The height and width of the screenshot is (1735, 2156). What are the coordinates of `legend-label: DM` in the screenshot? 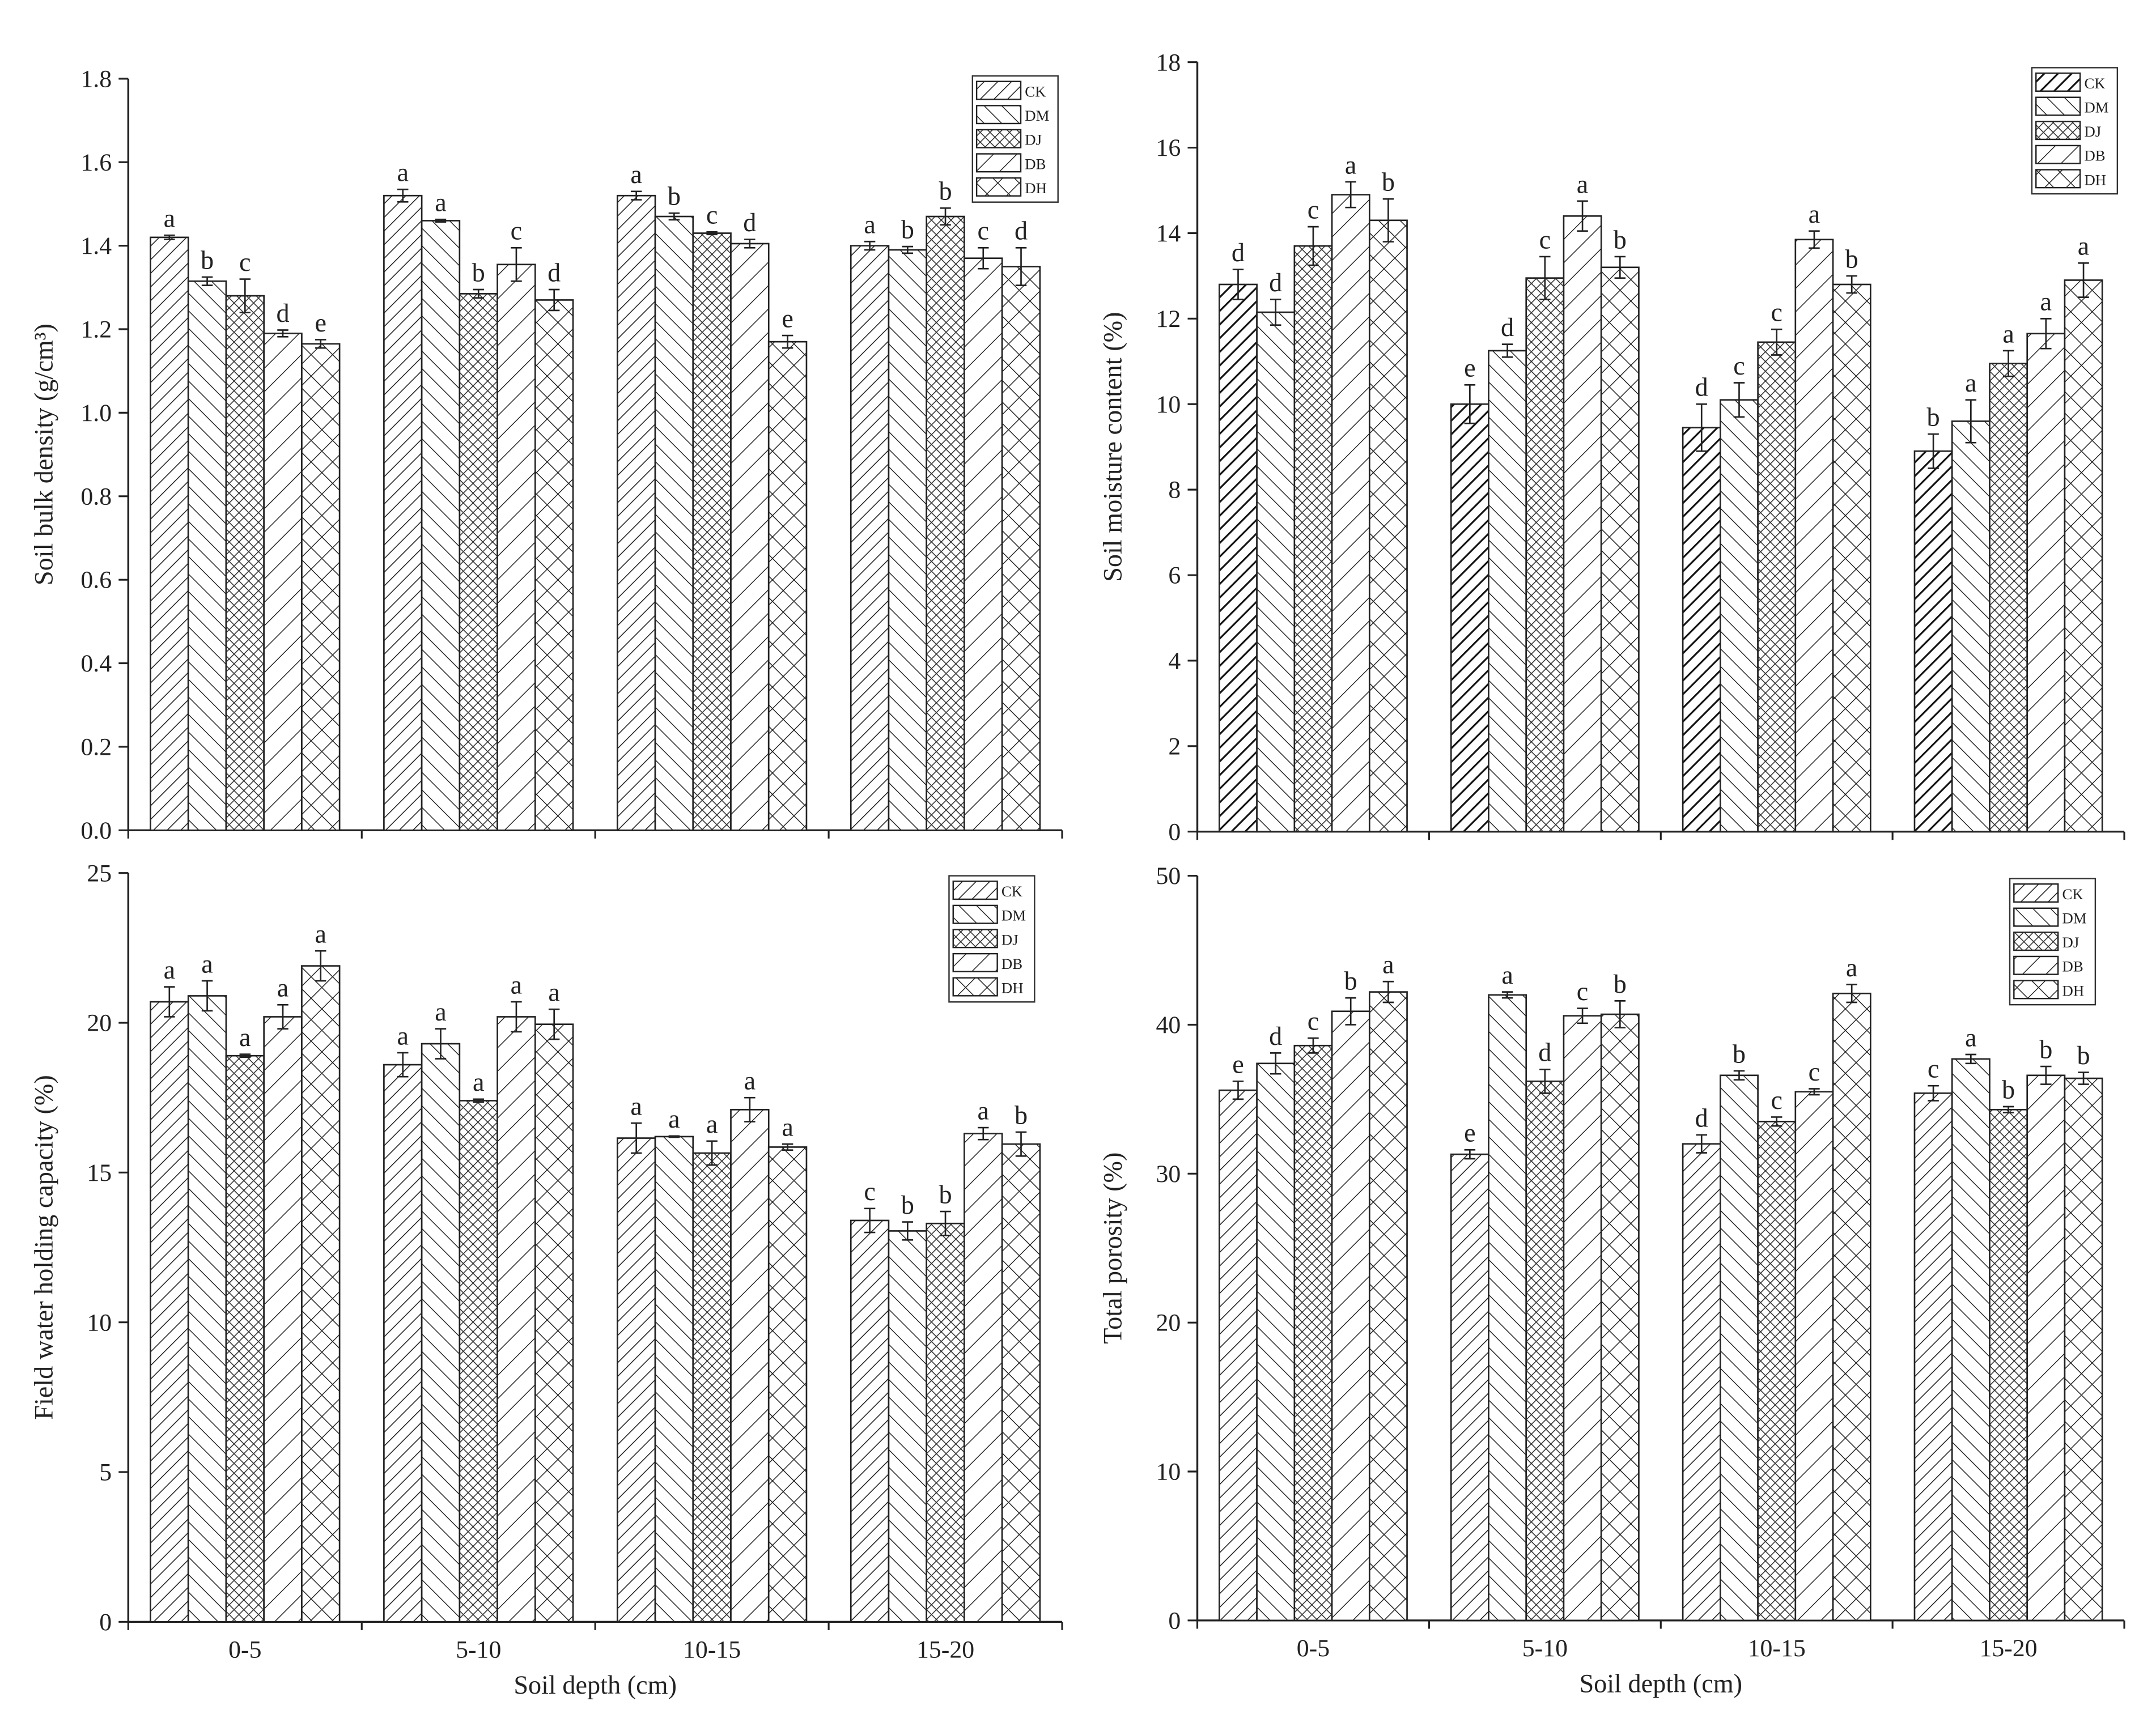 It's located at (2074, 919).